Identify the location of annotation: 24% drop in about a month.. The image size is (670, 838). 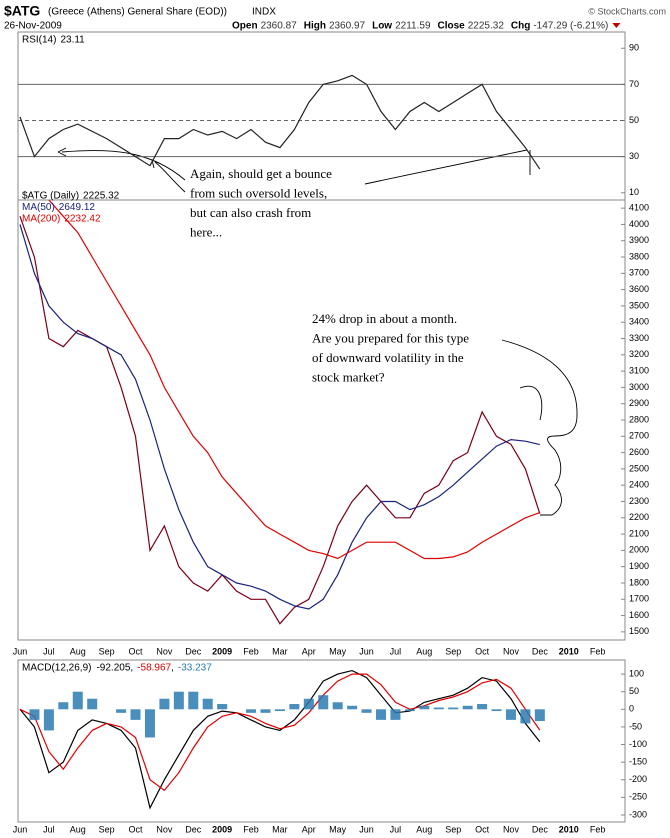
(384, 318).